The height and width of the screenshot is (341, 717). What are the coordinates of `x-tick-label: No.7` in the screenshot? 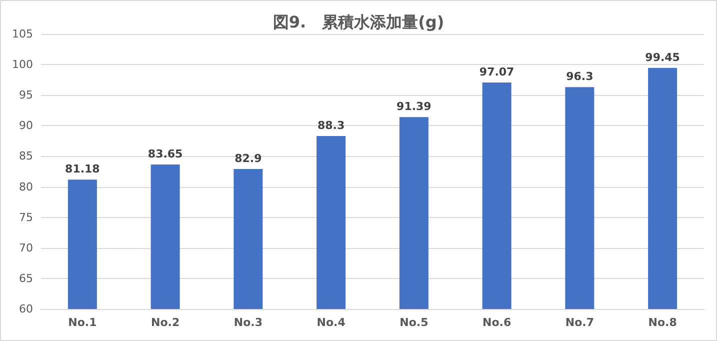 It's located at (579, 322).